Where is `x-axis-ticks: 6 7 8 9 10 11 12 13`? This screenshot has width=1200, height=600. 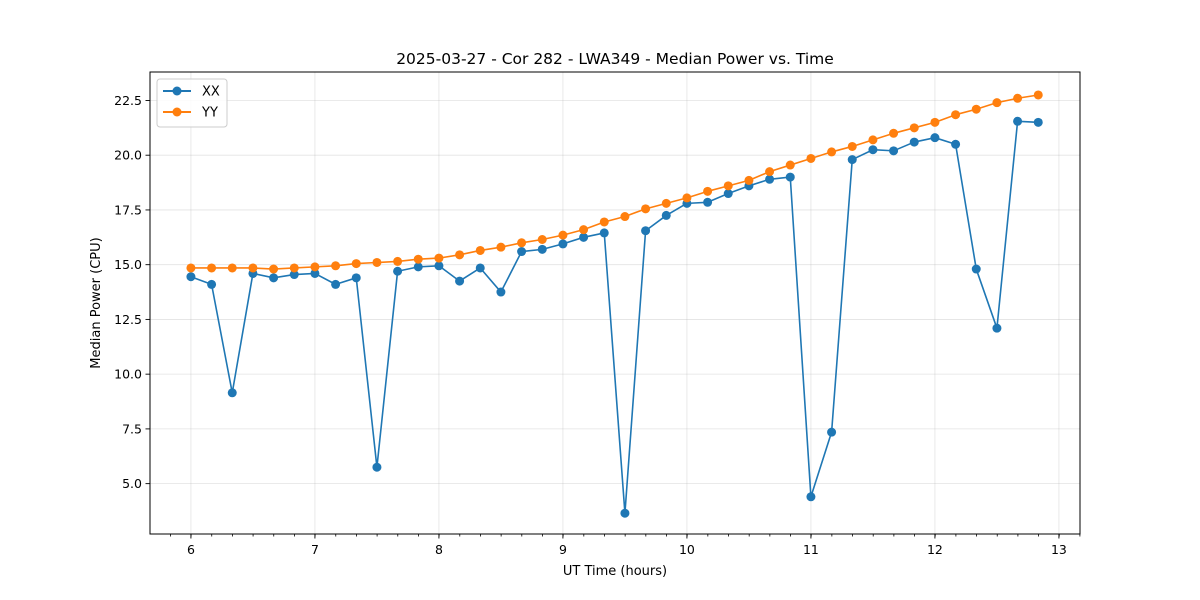
x-axis-ticks: 6 7 8 9 10 11 12 13 is located at coordinates (625, 545).